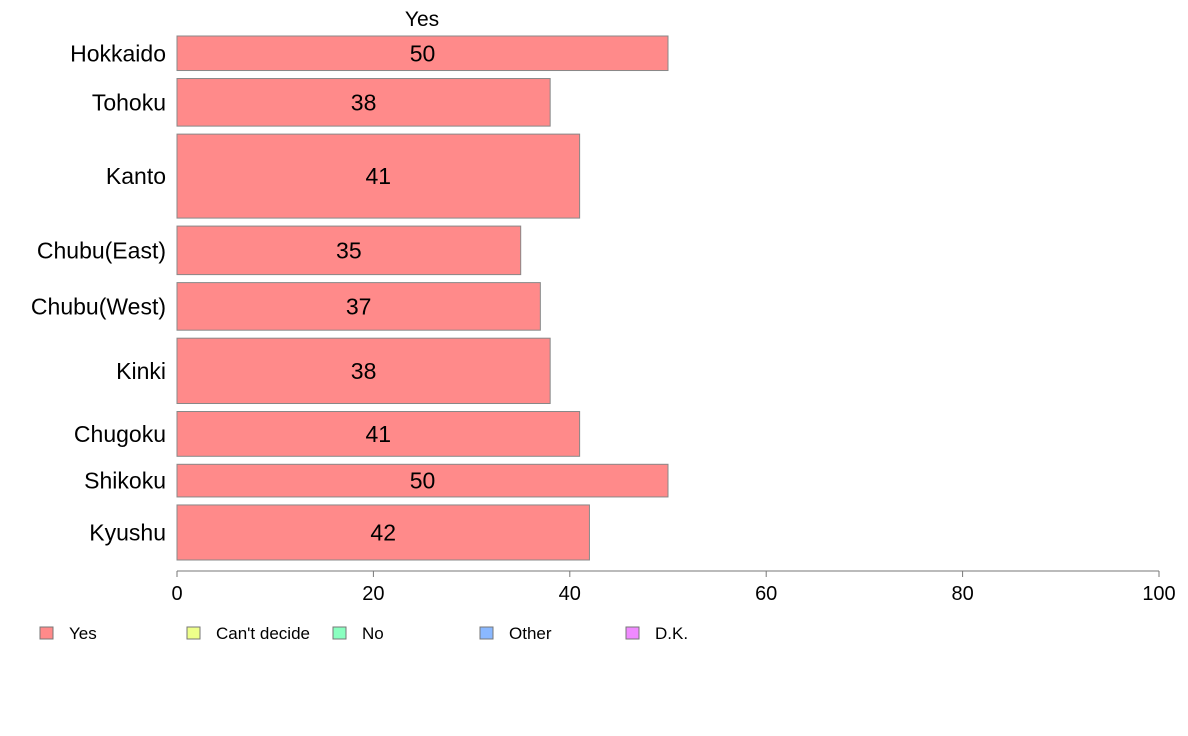  I want to click on x-axis: 0 20 40 60 80 100, so click(673, 587).